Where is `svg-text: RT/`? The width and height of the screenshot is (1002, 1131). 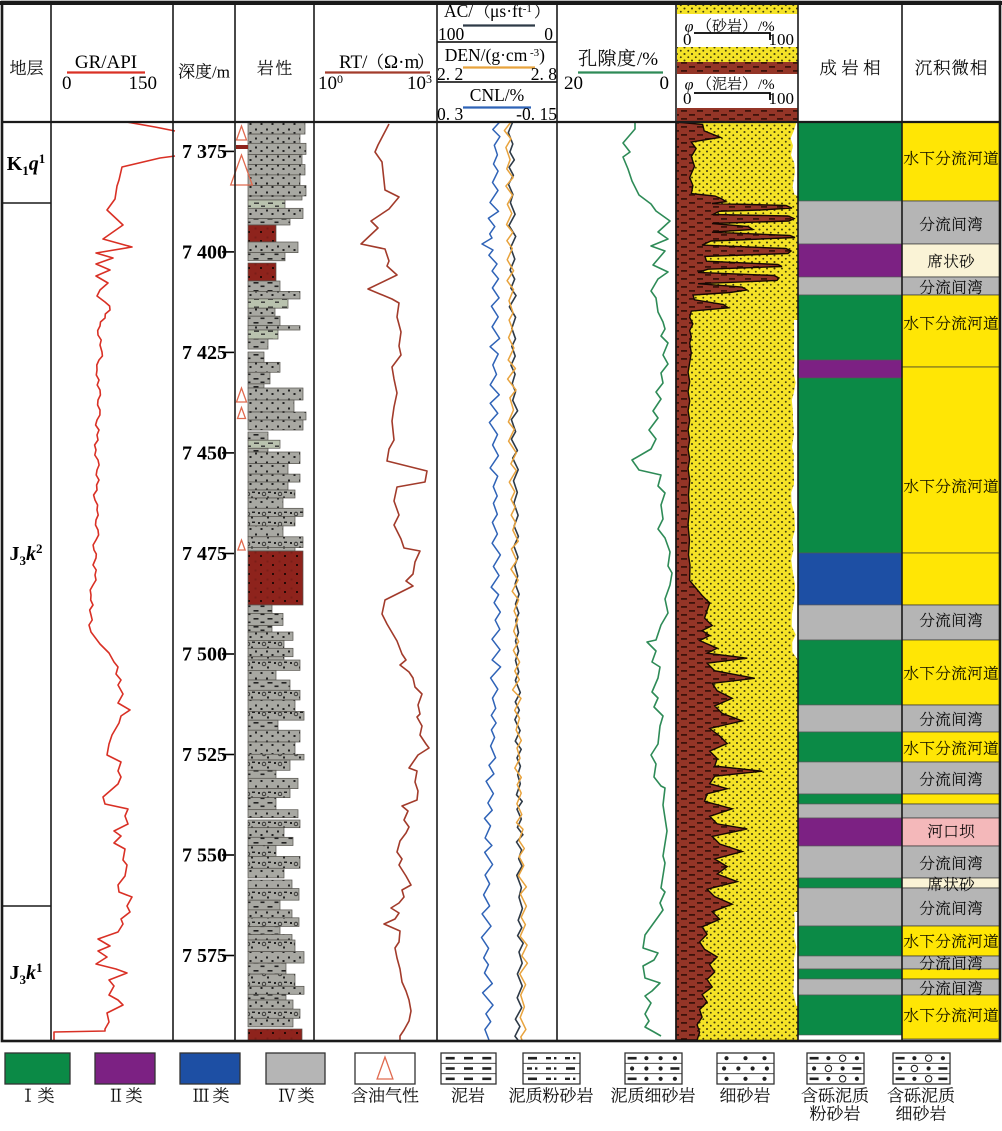 svg-text: RT/ is located at coordinates (353, 62).